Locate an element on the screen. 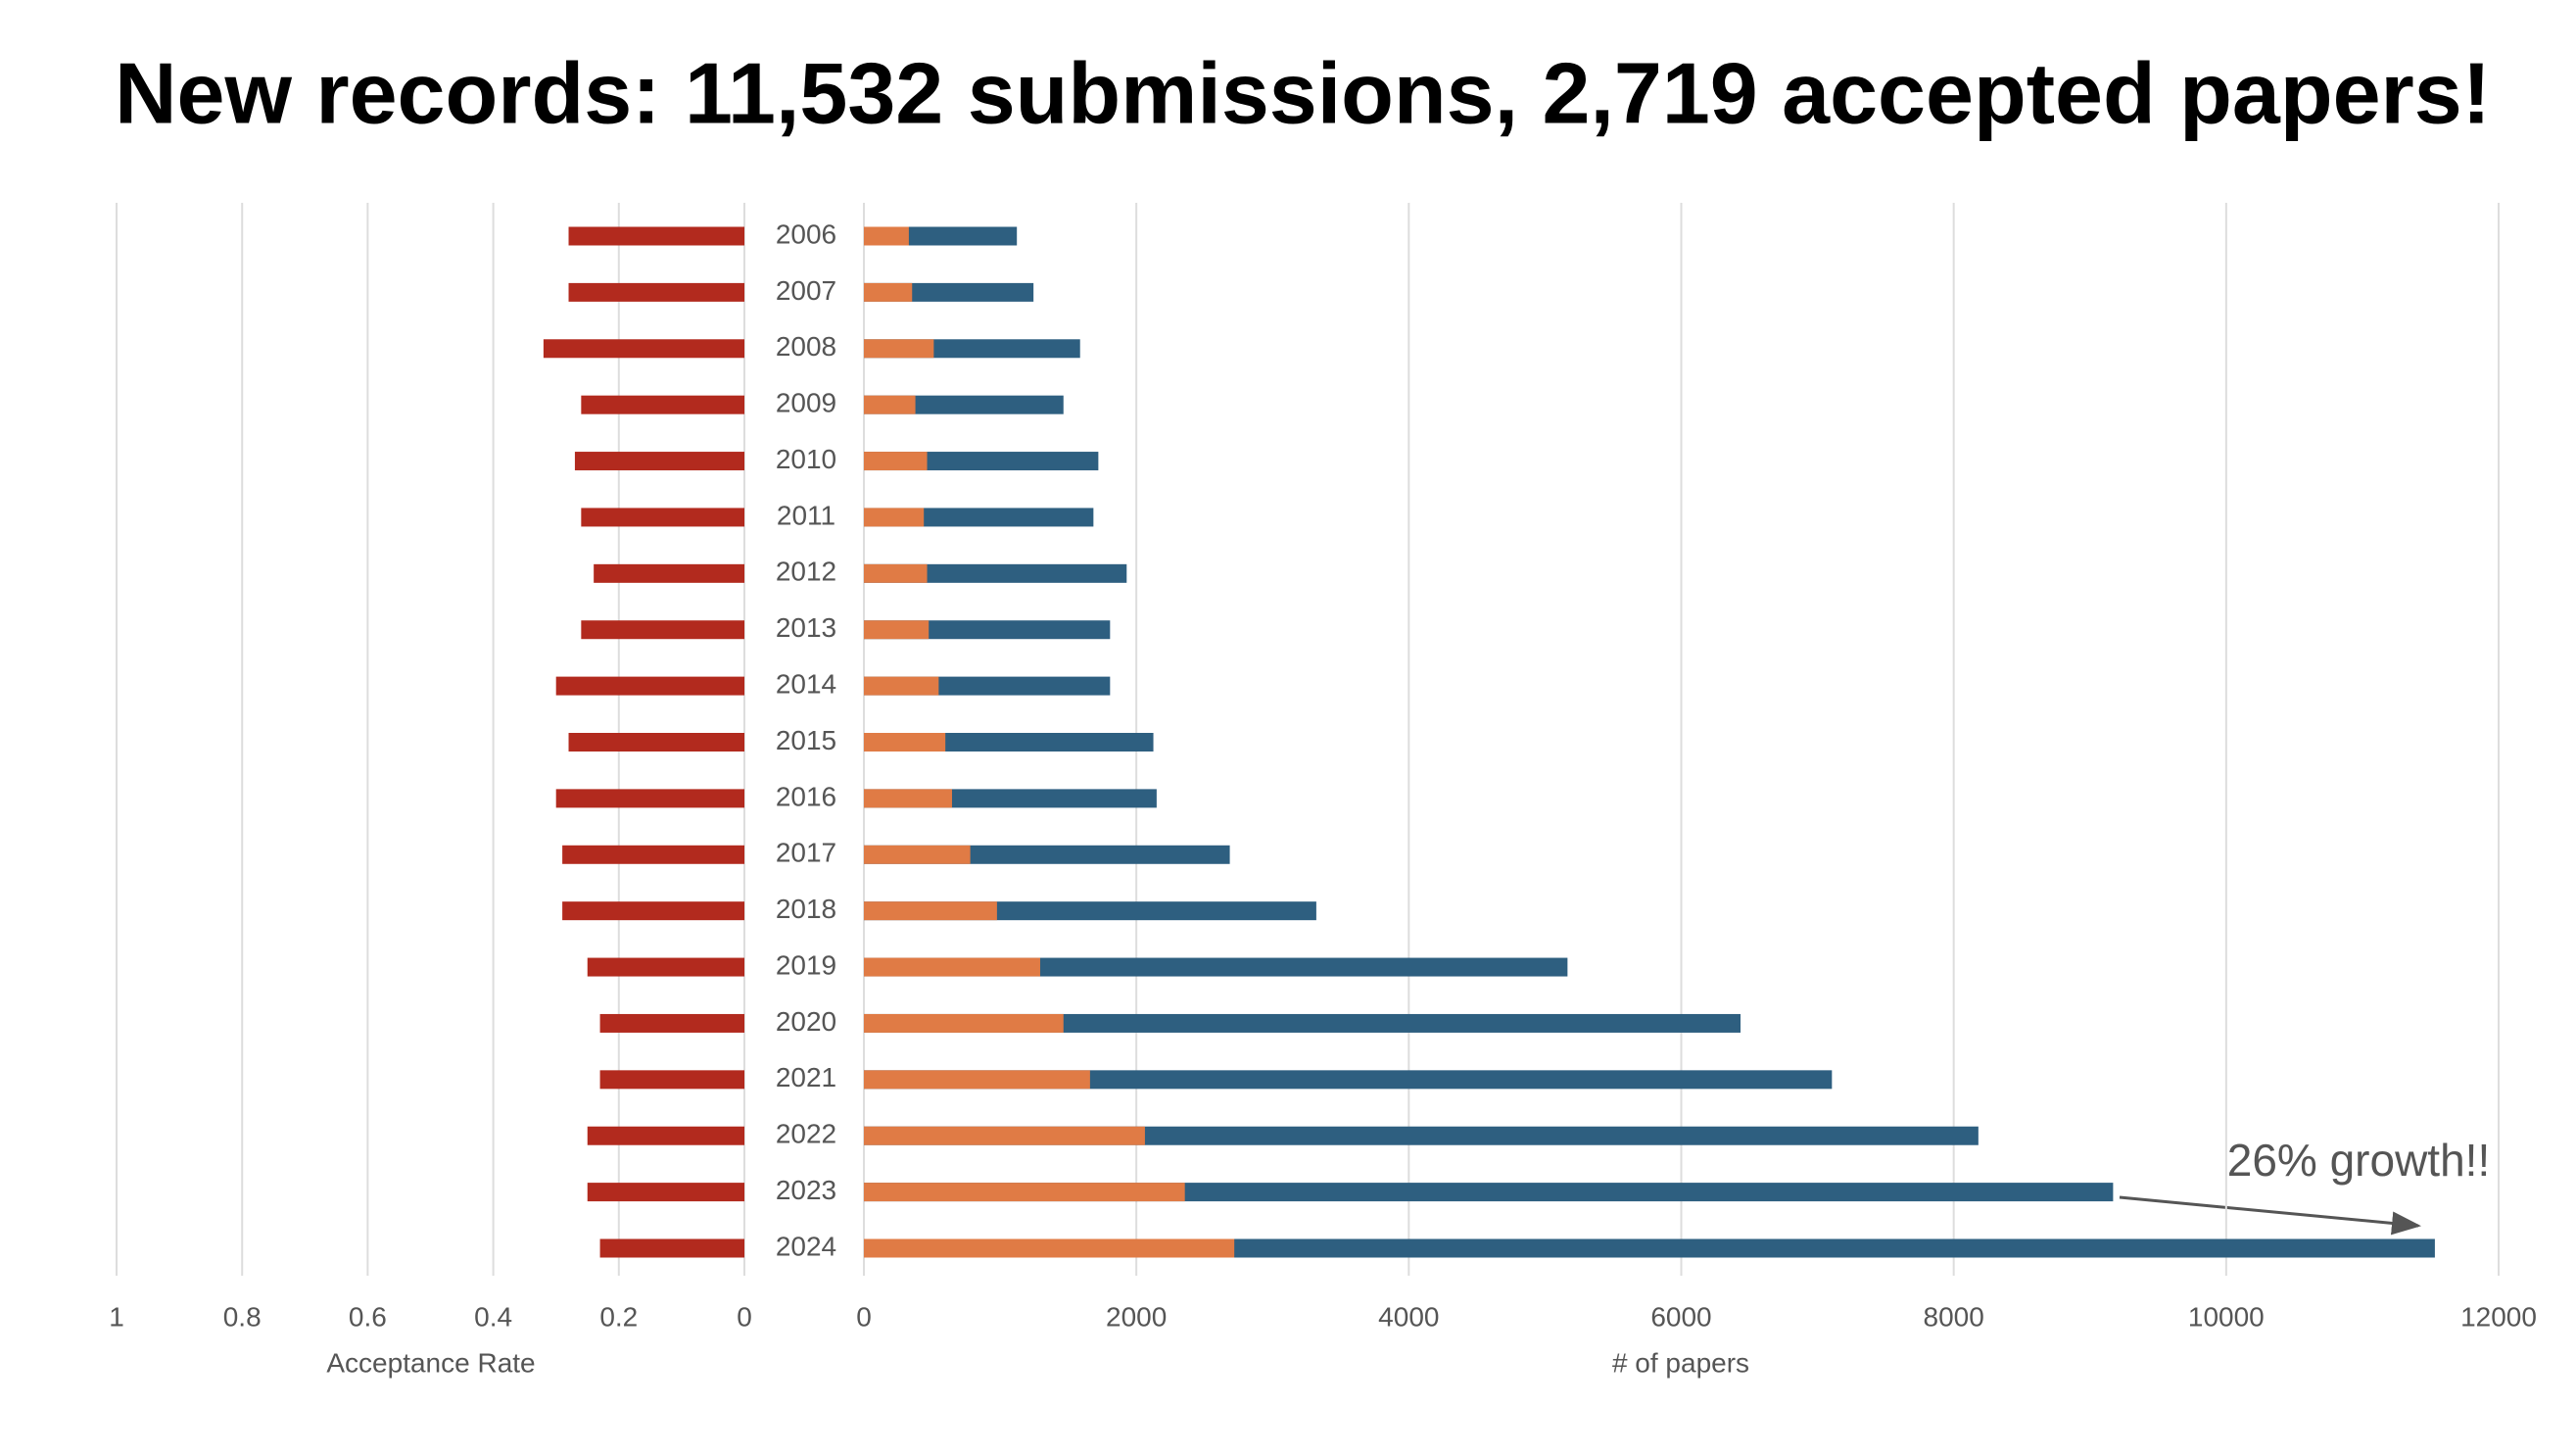 The image size is (2576, 1455). category-label: 2011 is located at coordinates (806, 515).